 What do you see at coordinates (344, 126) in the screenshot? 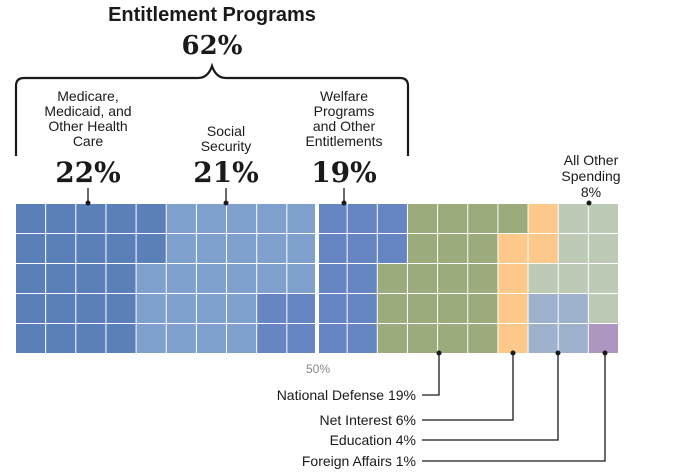
I see `category-name-line: and Other` at bounding box center [344, 126].